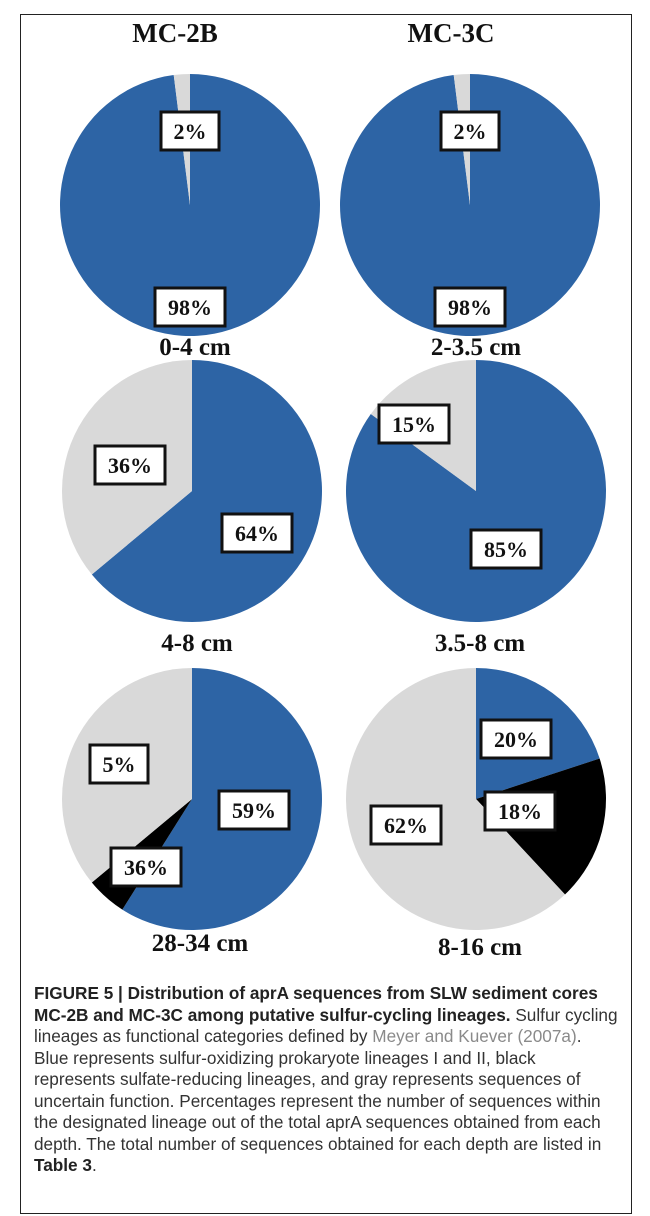 The width and height of the screenshot is (650, 1216). Describe the element at coordinates (94, 1165) in the screenshot. I see `caption-end: .` at that location.